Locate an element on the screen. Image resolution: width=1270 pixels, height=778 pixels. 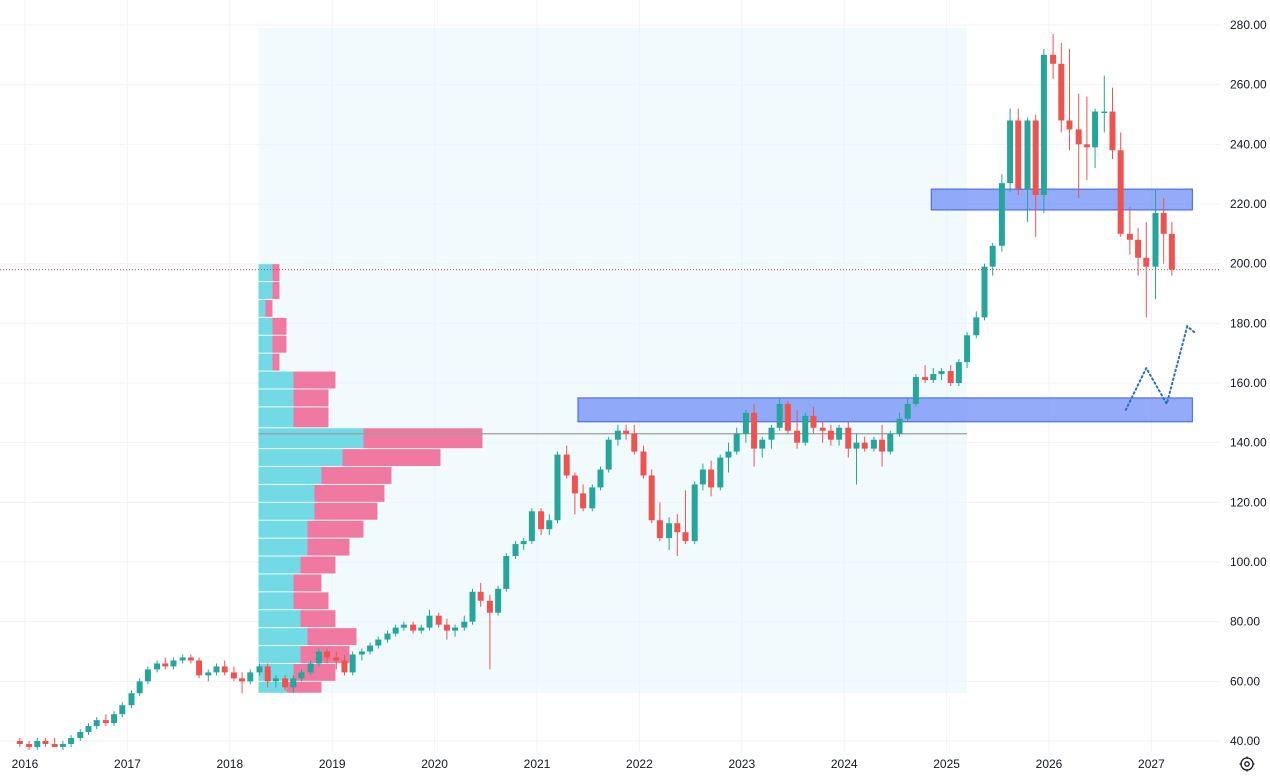
y-tick-label: 140.00 is located at coordinates (1248, 443).